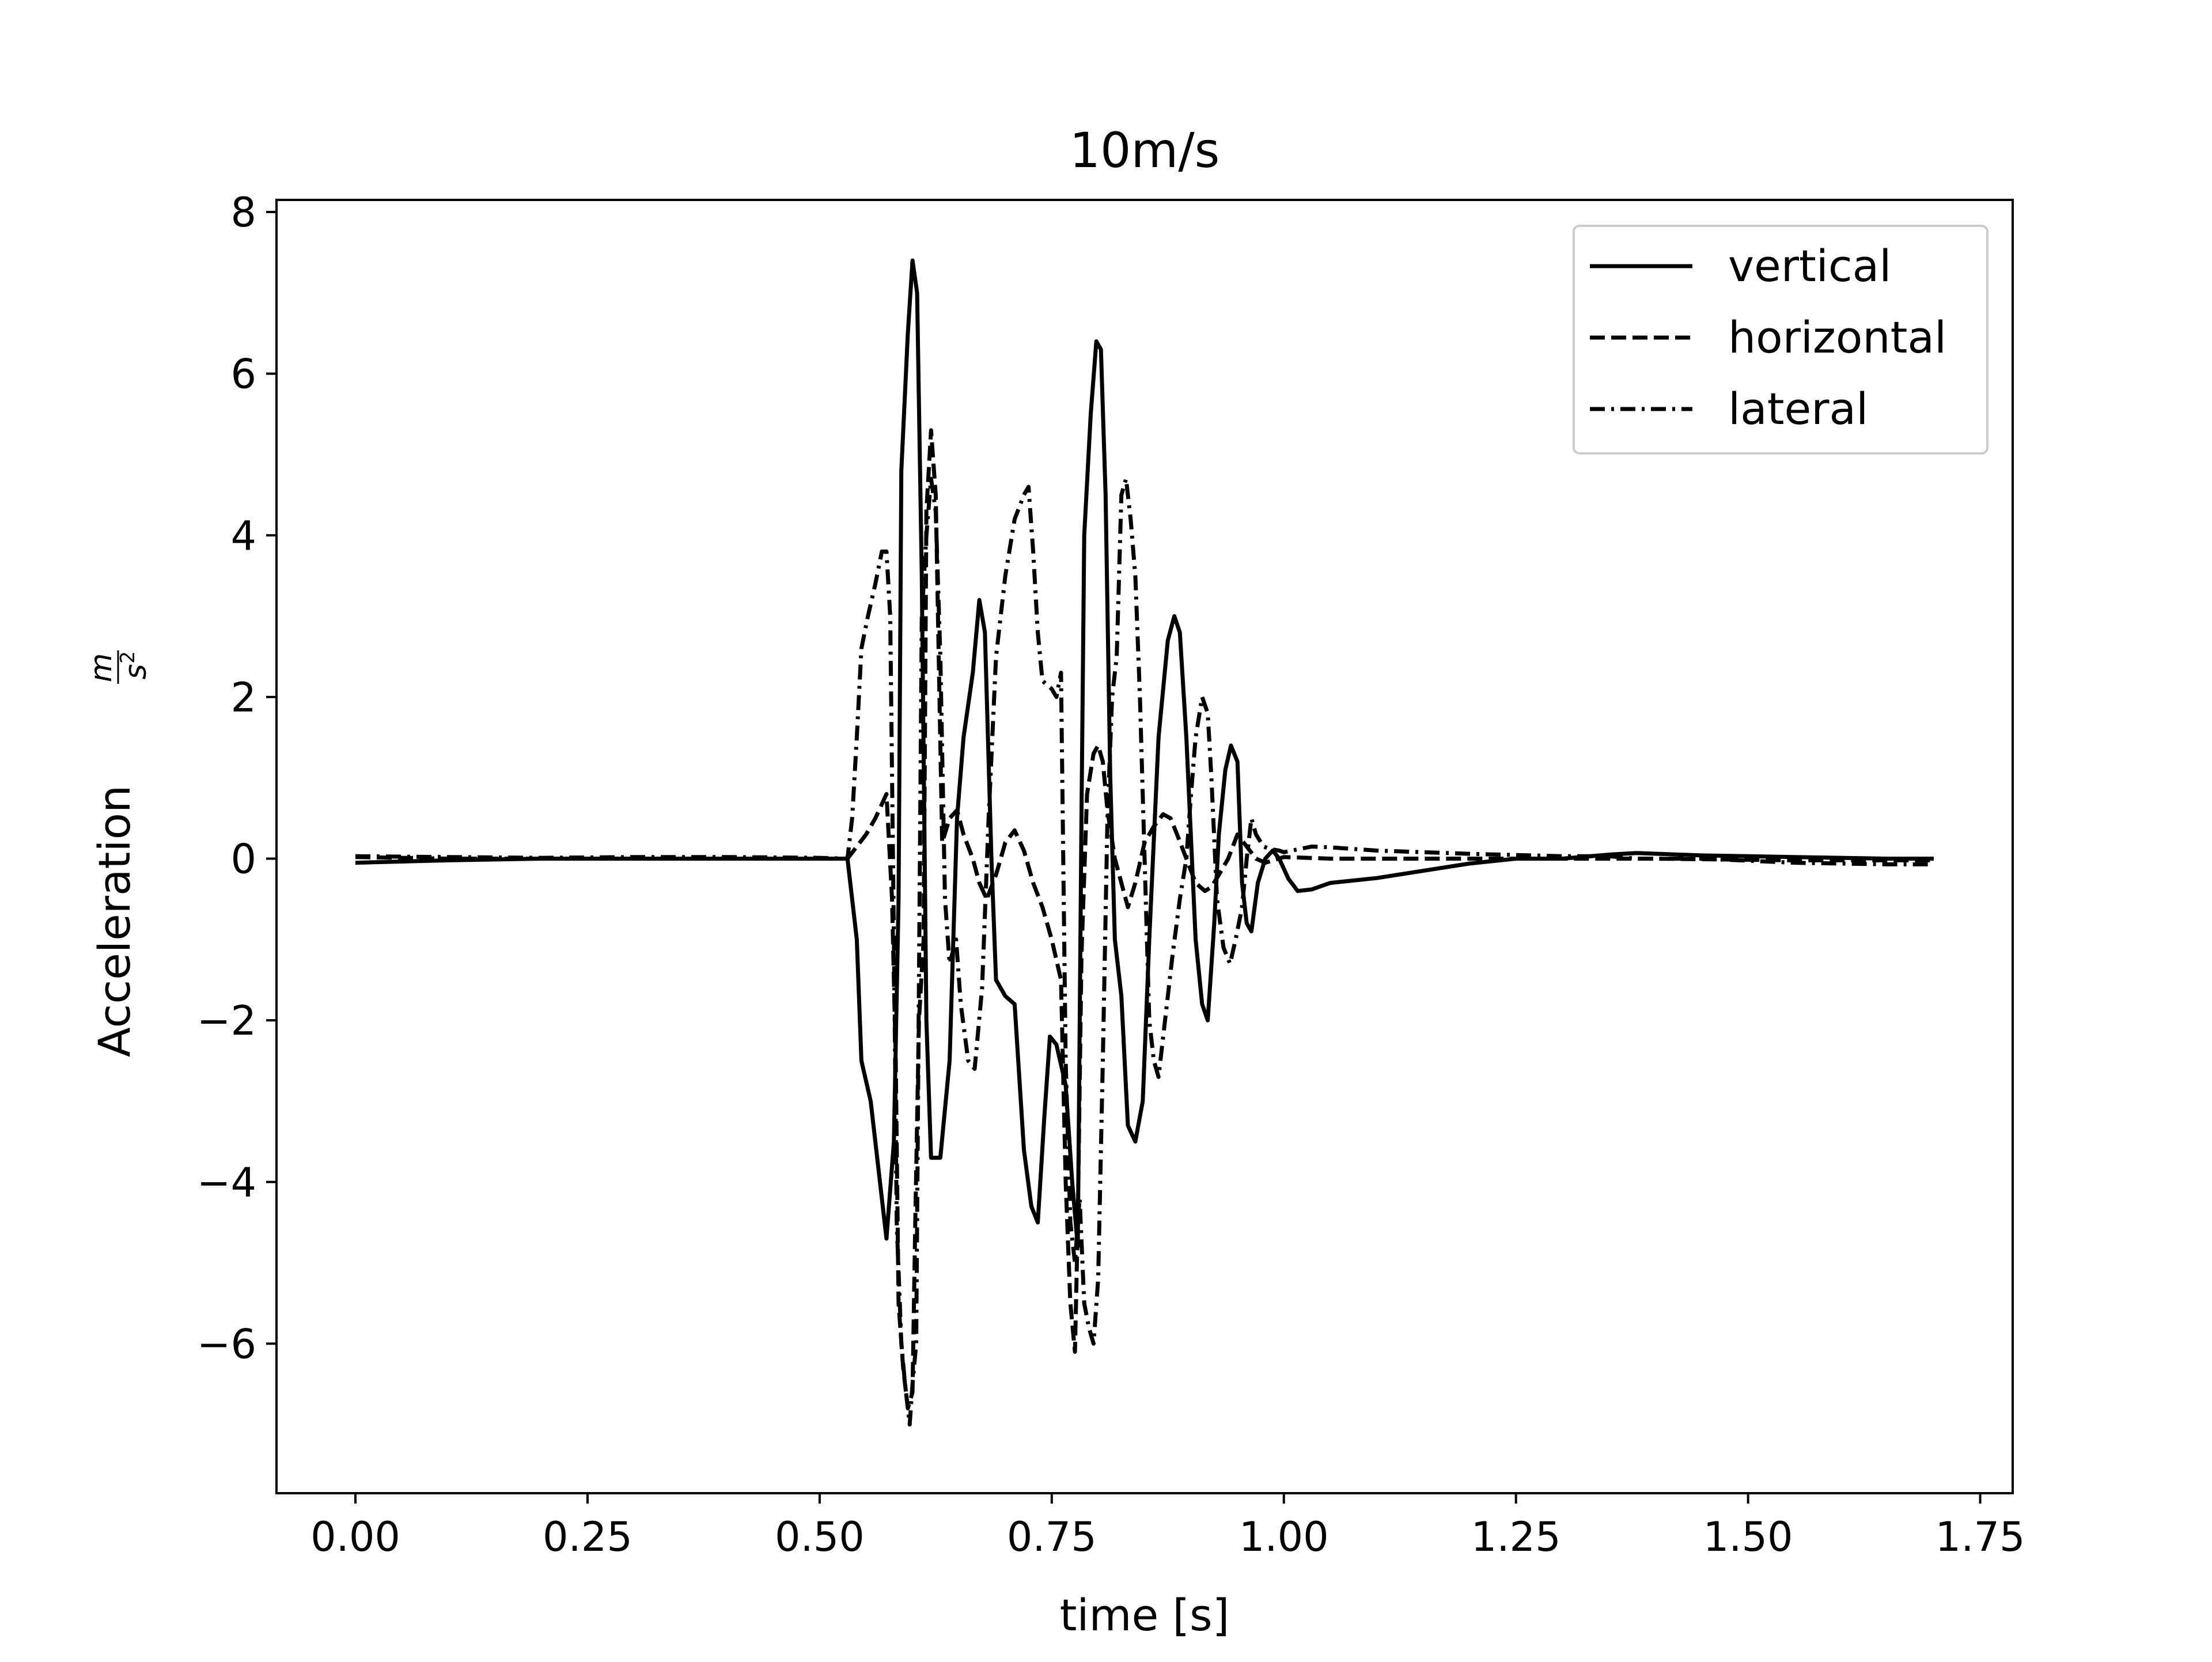  What do you see at coordinates (226, 1344) in the screenshot?
I see `y-tick-label: −6` at bounding box center [226, 1344].